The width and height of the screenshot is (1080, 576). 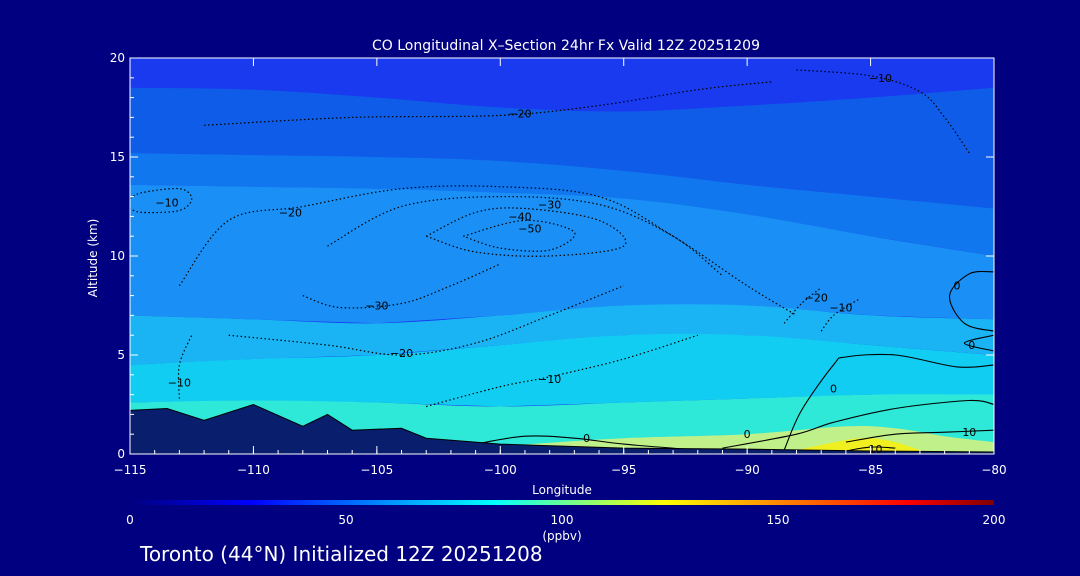 I want to click on x-tick-label: −110, so click(x=253, y=470).